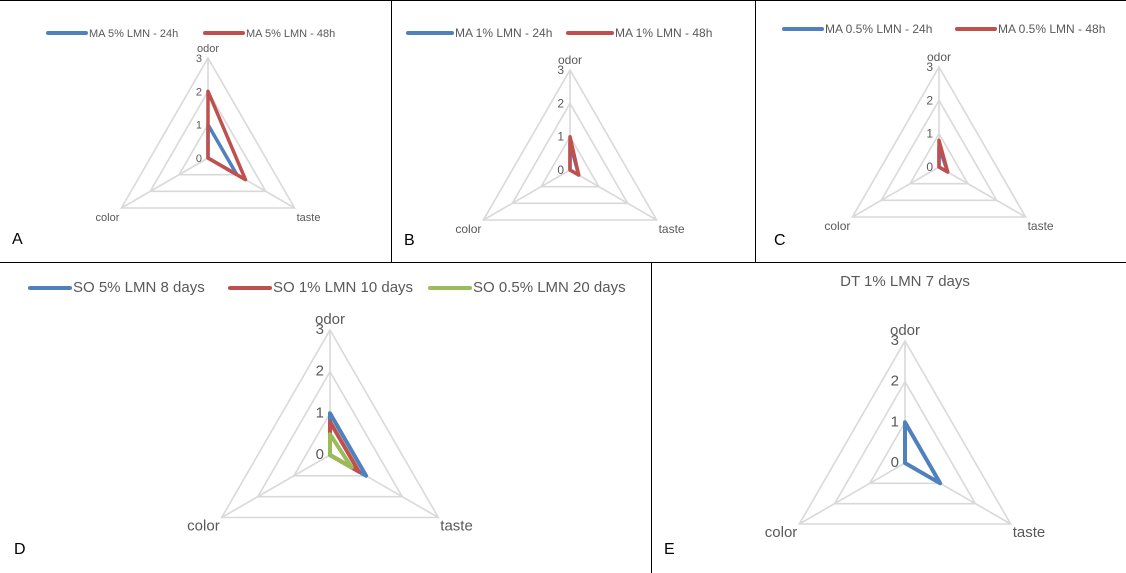  Describe the element at coordinates (905, 281) in the screenshot. I see `chart-title: DT 1% LMN 7 days` at that location.